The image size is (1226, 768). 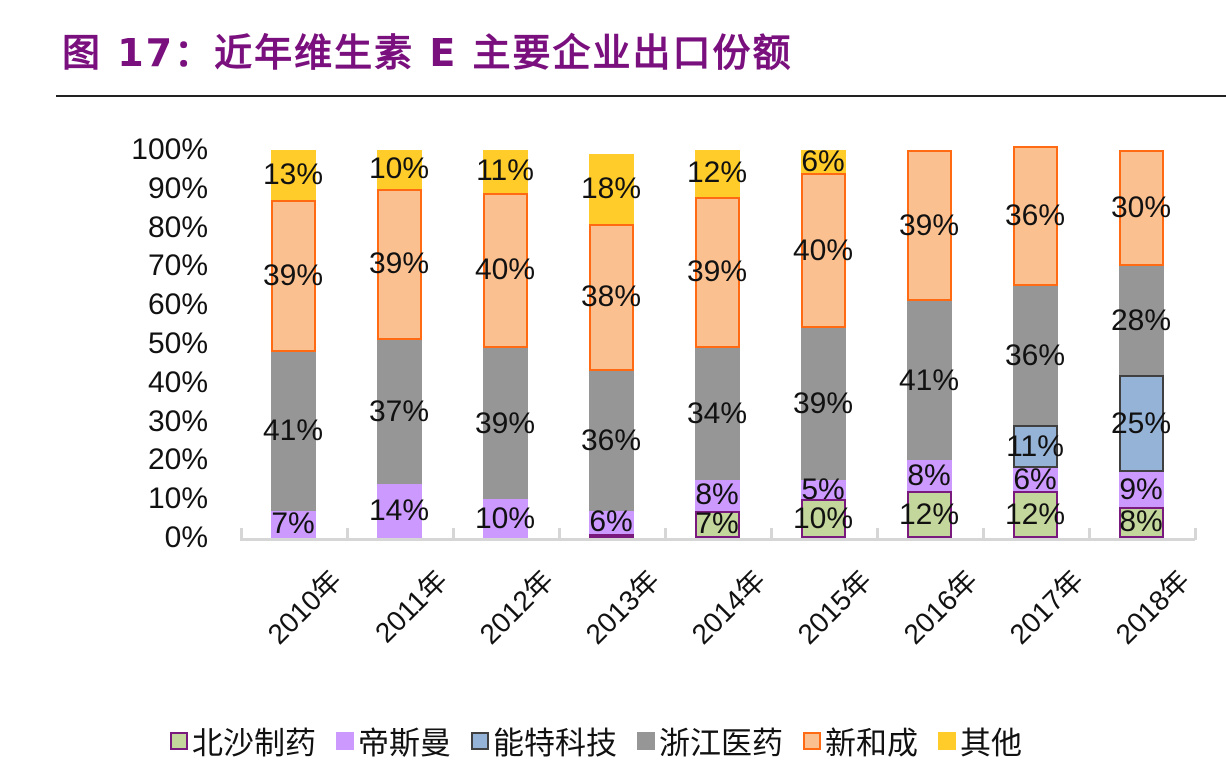 What do you see at coordinates (991, 744) in the screenshot?
I see `legend-label: 其他` at bounding box center [991, 744].